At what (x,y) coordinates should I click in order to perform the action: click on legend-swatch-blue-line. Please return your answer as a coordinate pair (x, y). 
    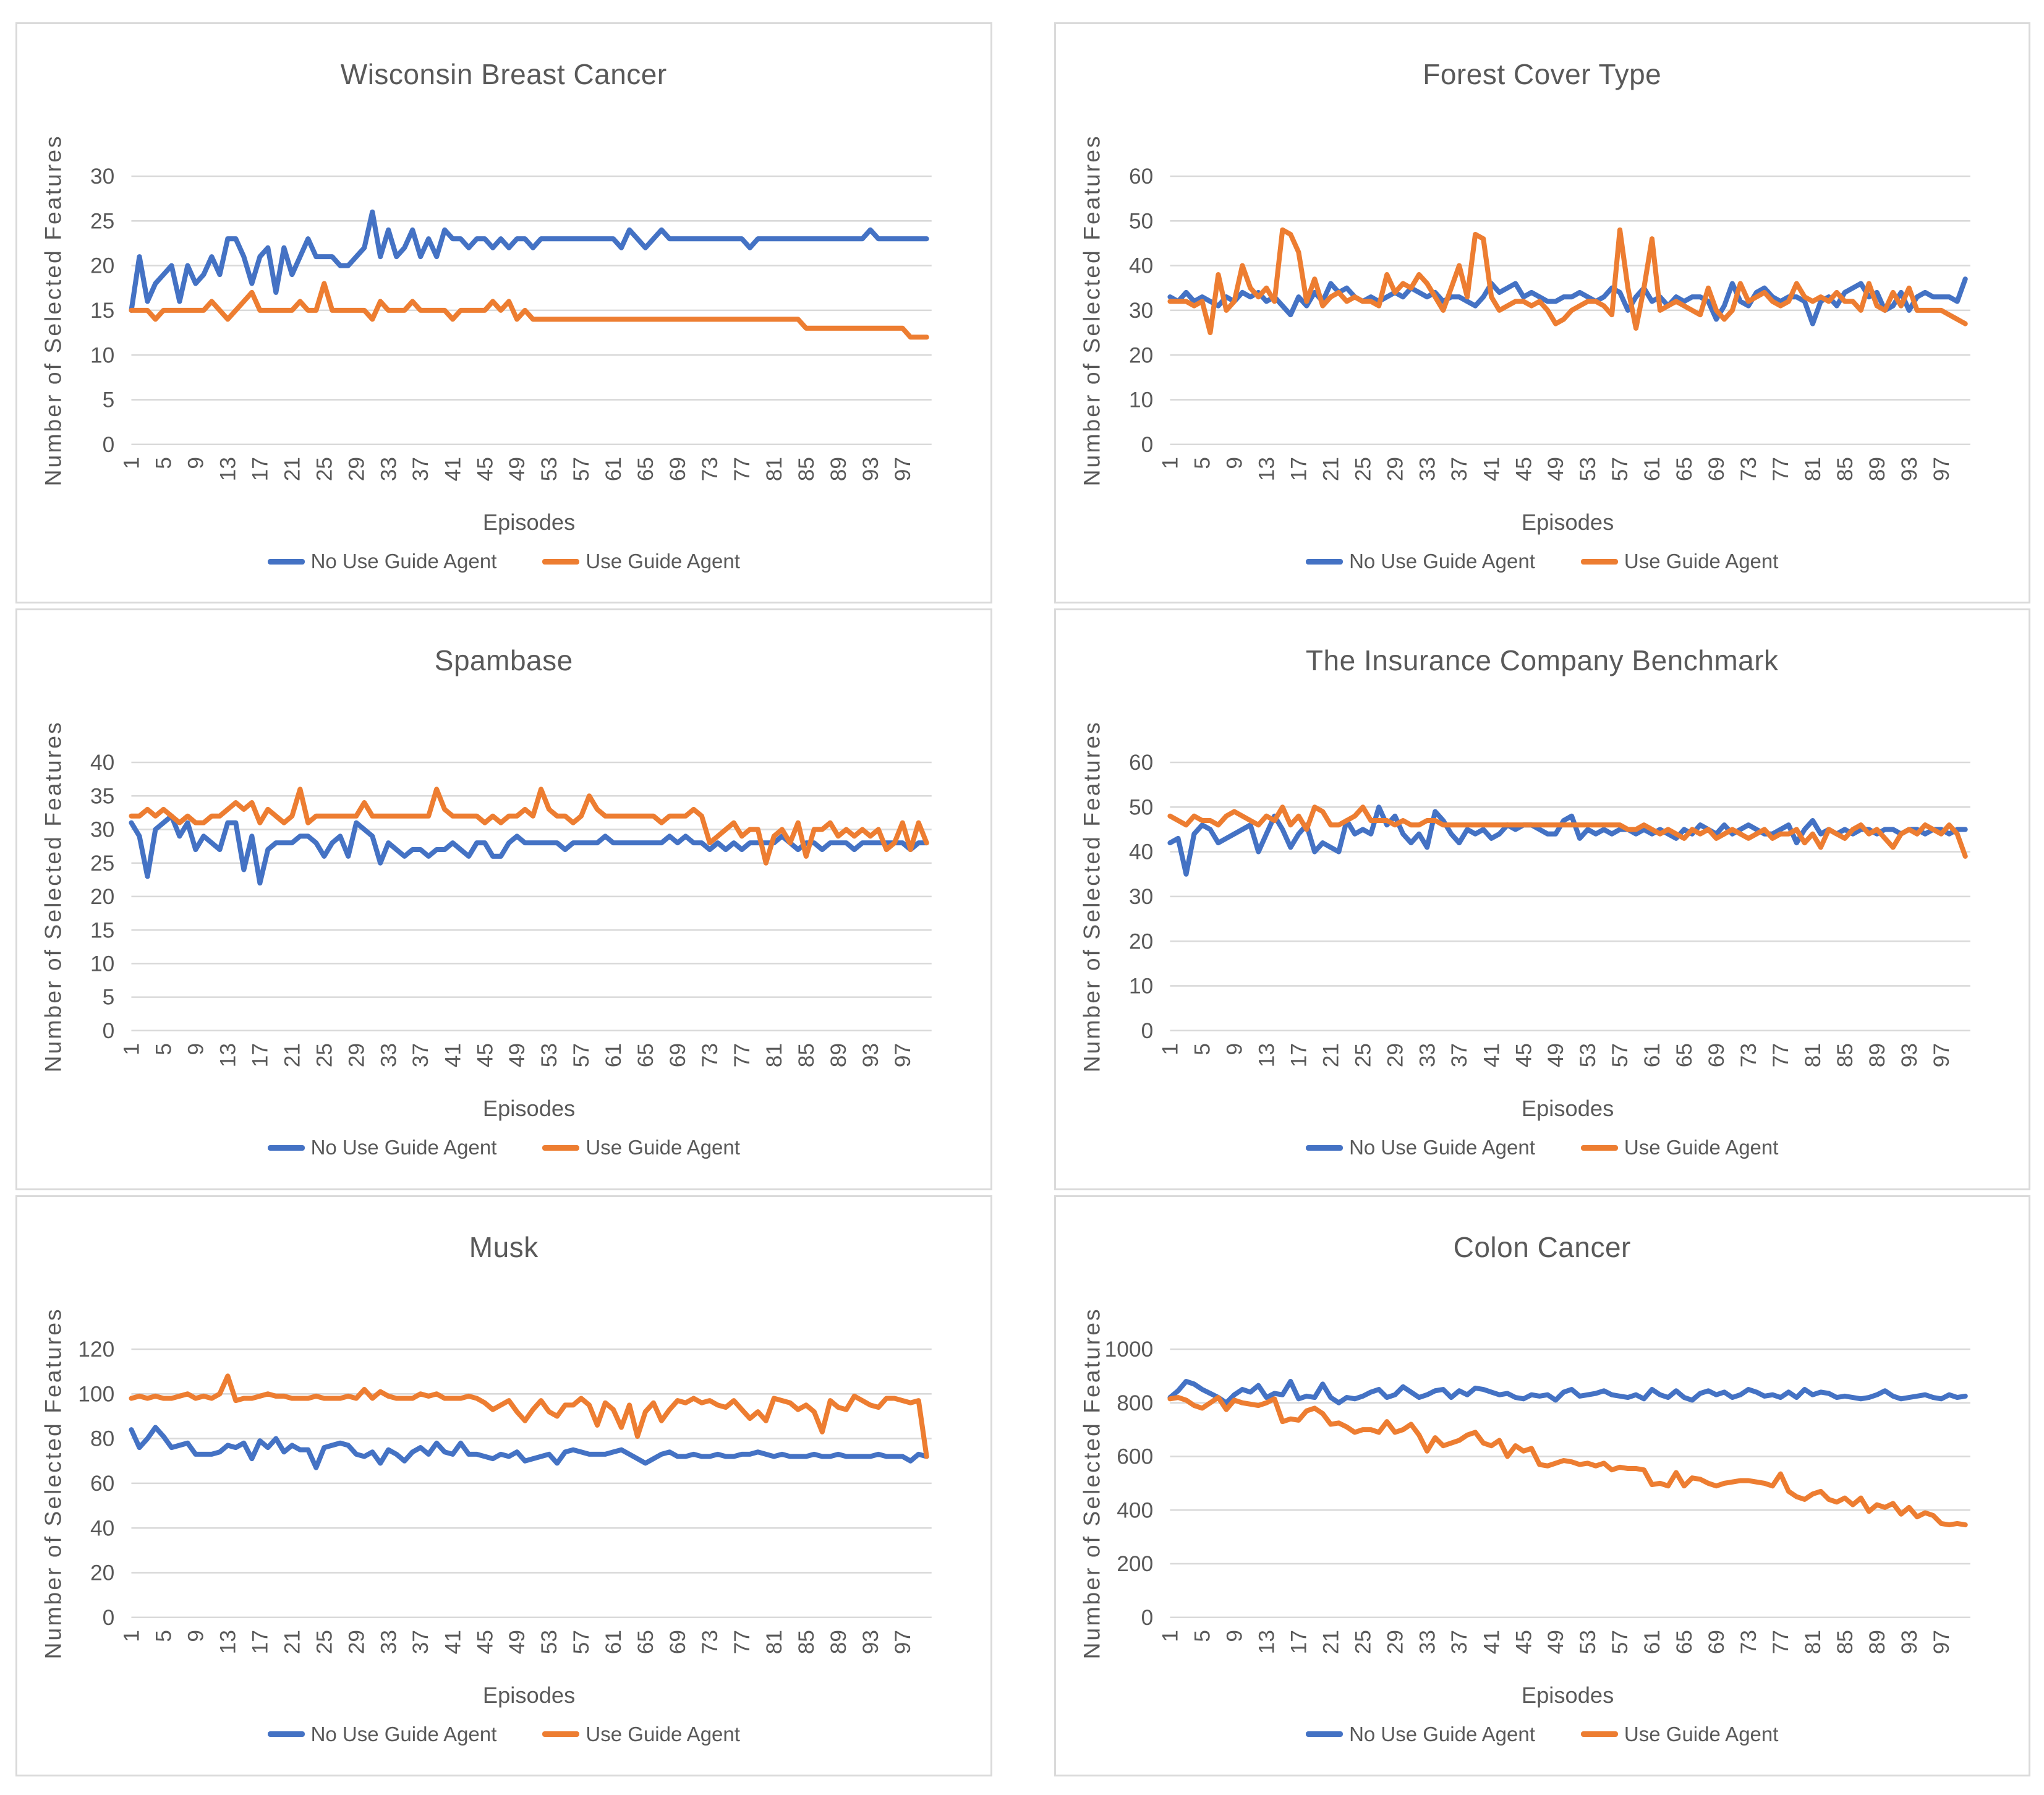
    Looking at the image, I should click on (286, 1734).